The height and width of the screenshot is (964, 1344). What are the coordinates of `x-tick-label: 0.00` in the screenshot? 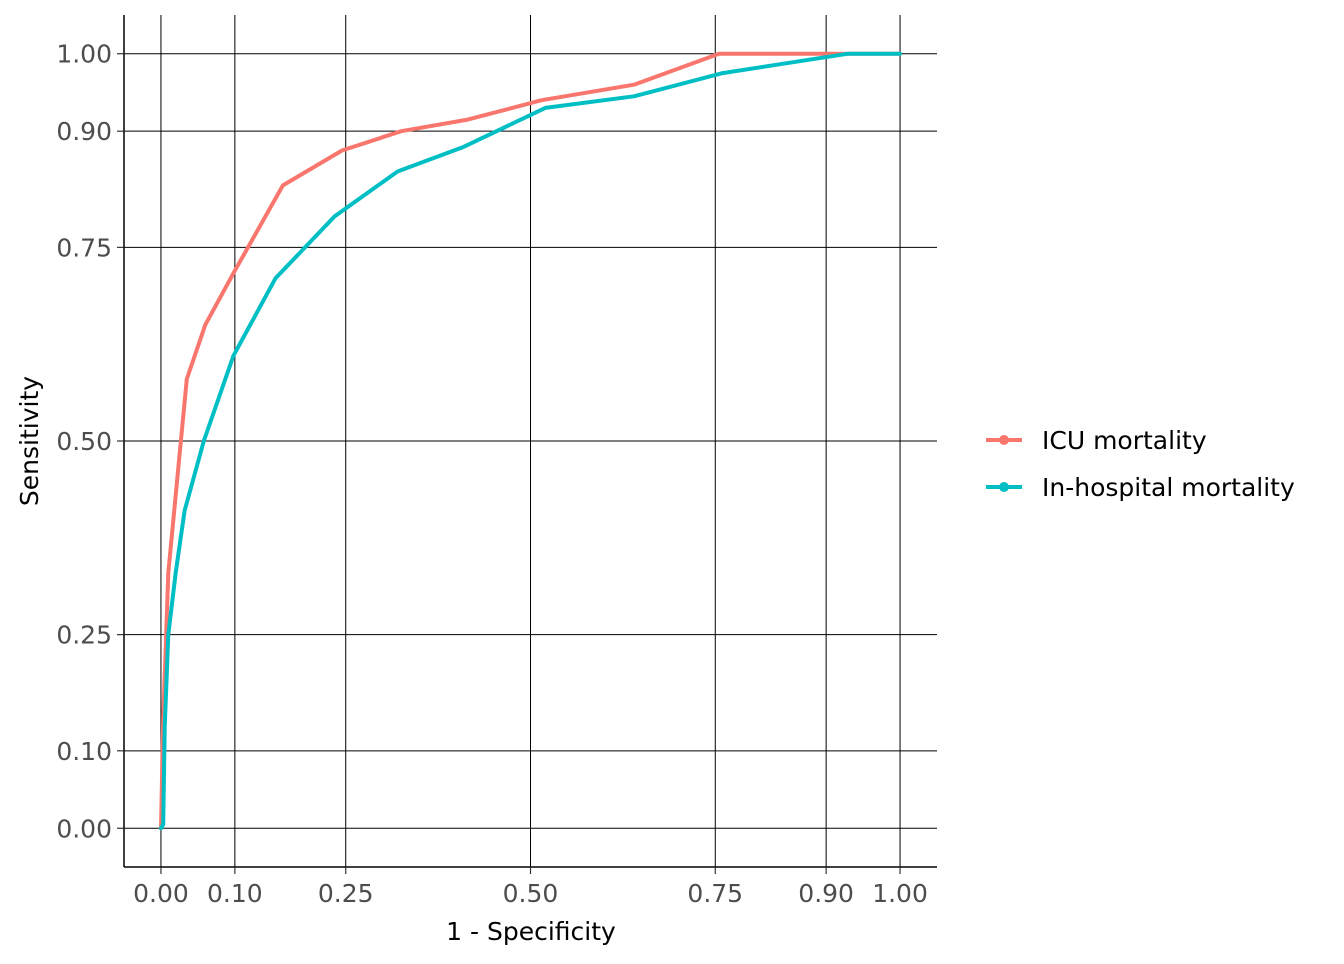 It's located at (161, 893).